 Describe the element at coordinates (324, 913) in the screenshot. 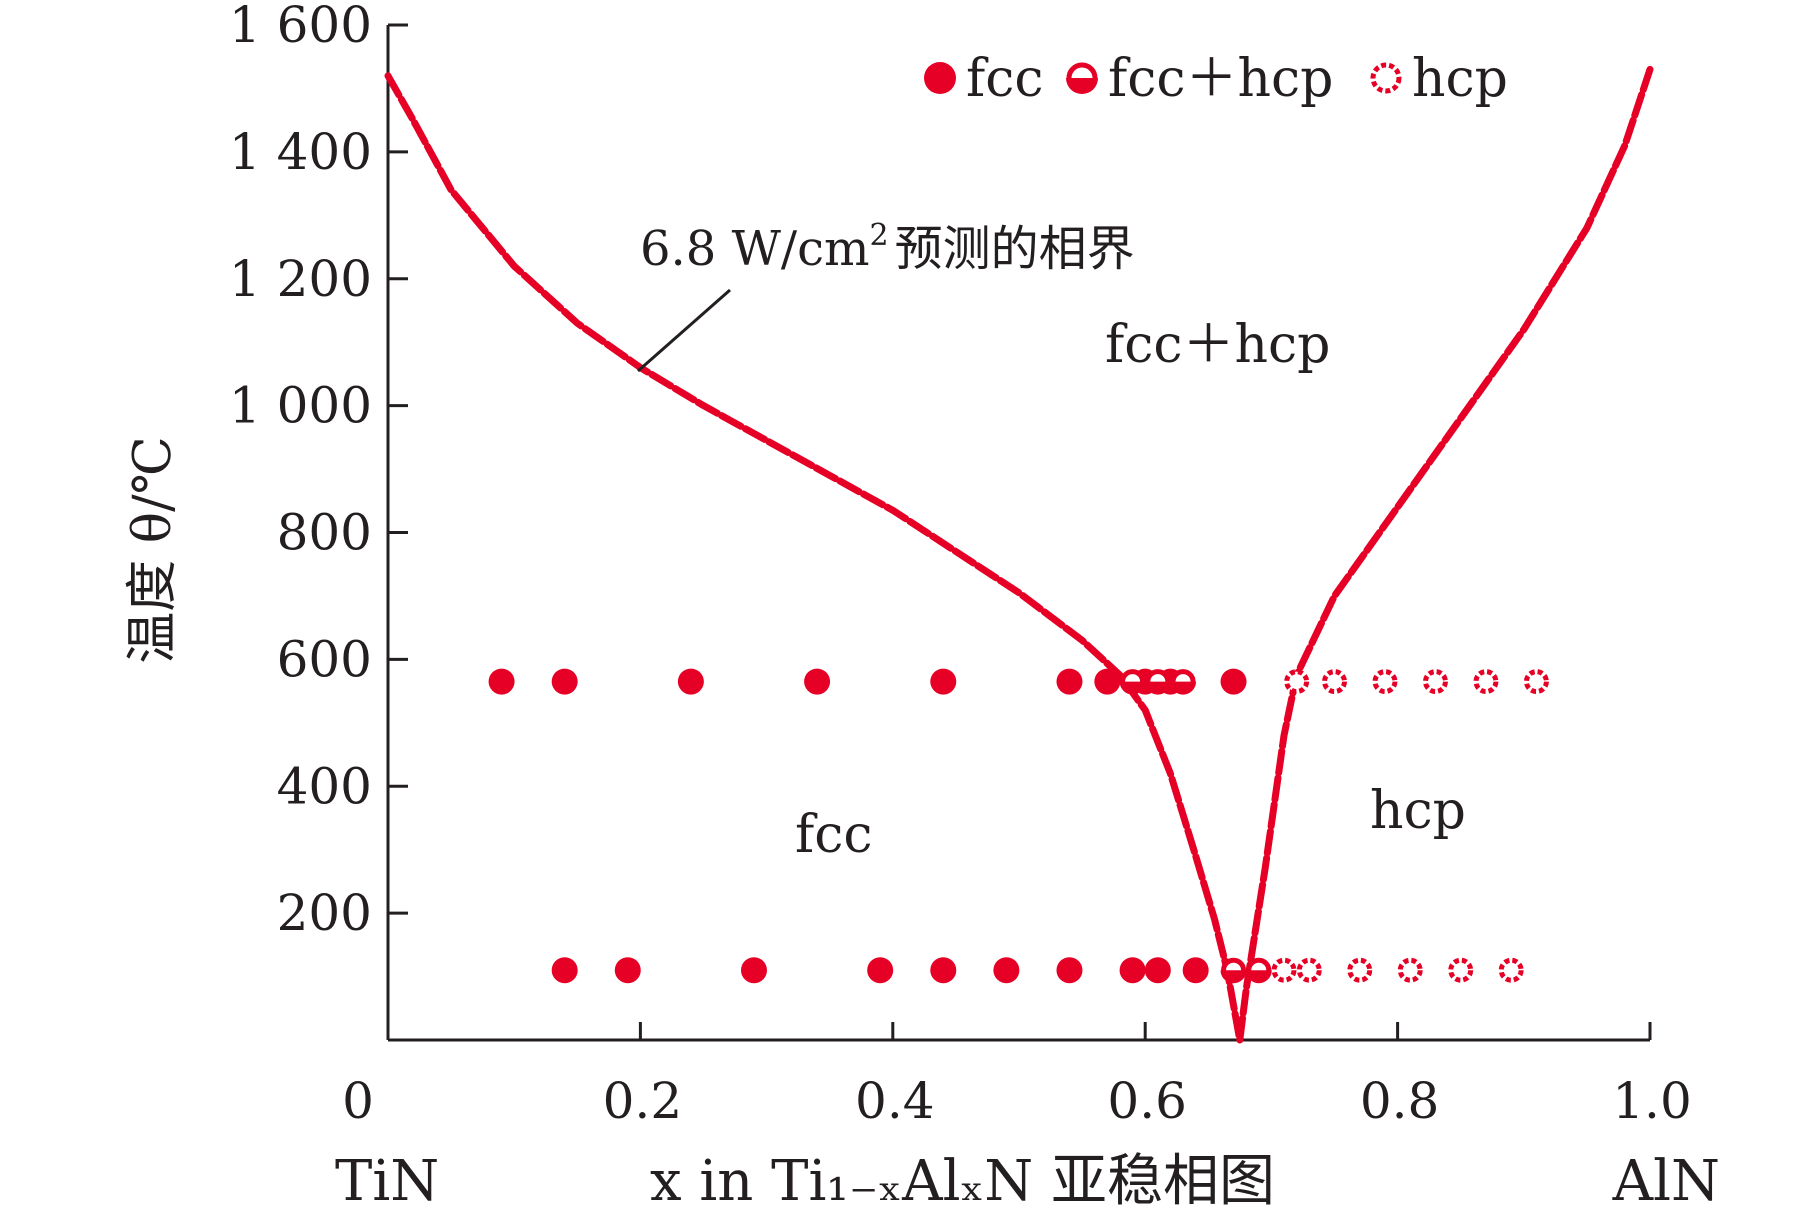

I see `y-tick-label: 200` at that location.